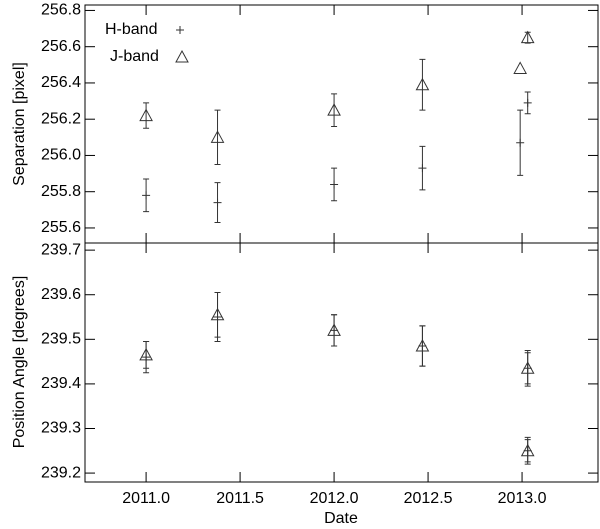 This screenshot has height=529, width=600. What do you see at coordinates (61, 10) in the screenshot?
I see `y-tick-label: 256.8` at bounding box center [61, 10].